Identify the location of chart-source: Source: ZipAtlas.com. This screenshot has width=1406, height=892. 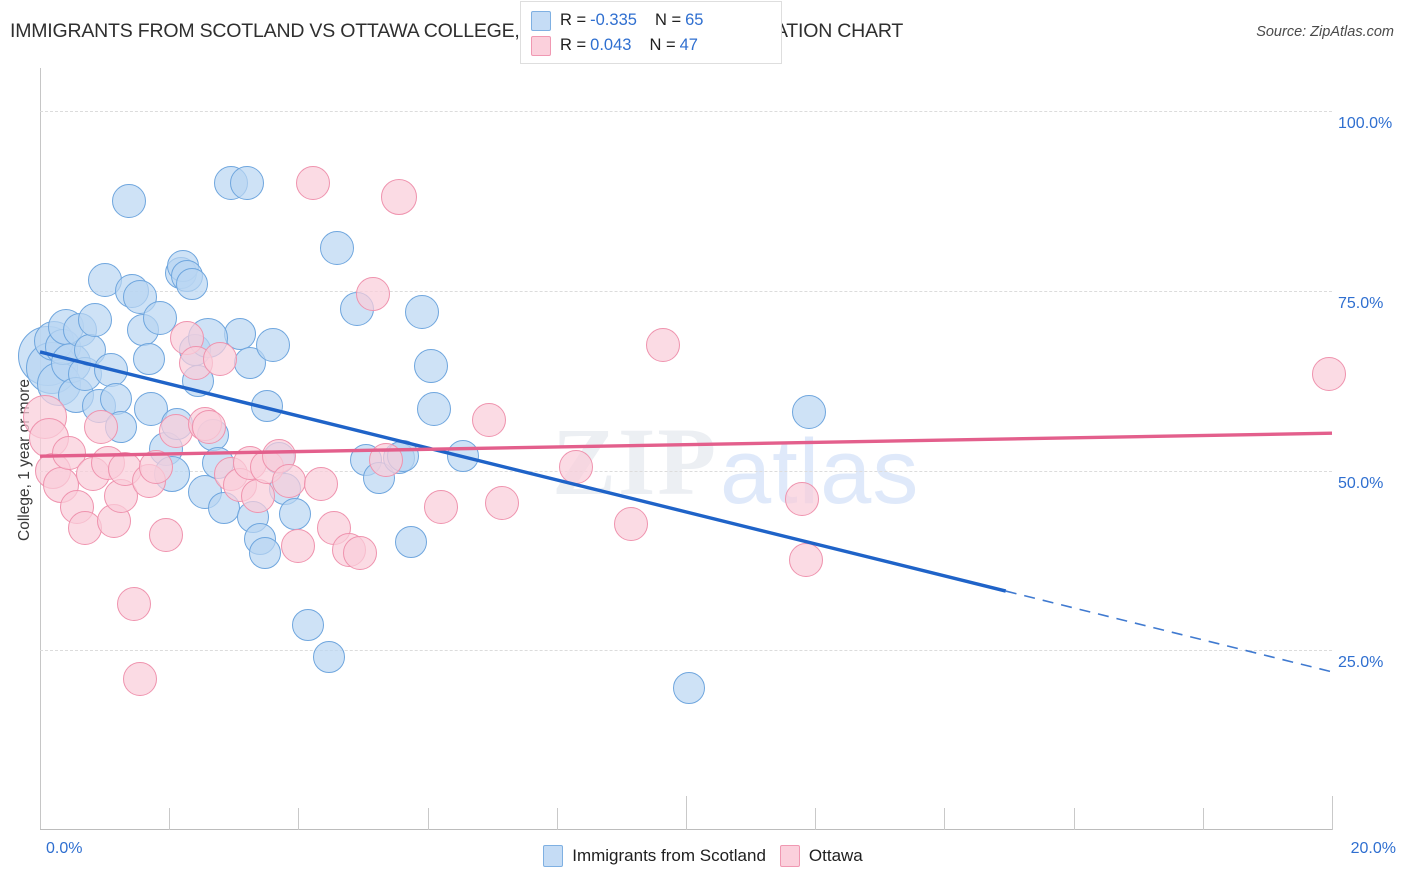
(1325, 32).